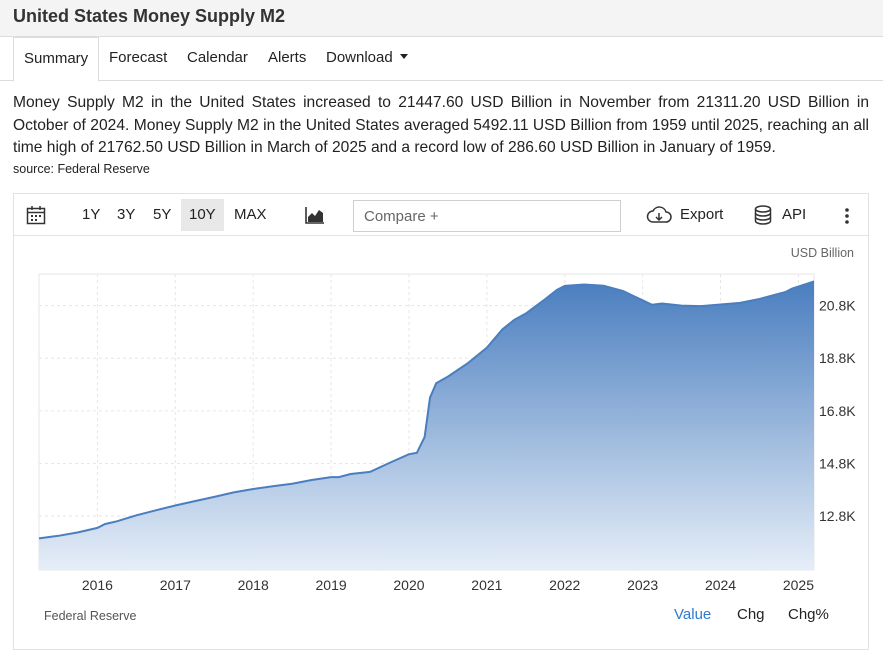 This screenshot has width=883, height=666. What do you see at coordinates (441, 18) in the screenshot?
I see `title-bar: United States Money Supply M2` at bounding box center [441, 18].